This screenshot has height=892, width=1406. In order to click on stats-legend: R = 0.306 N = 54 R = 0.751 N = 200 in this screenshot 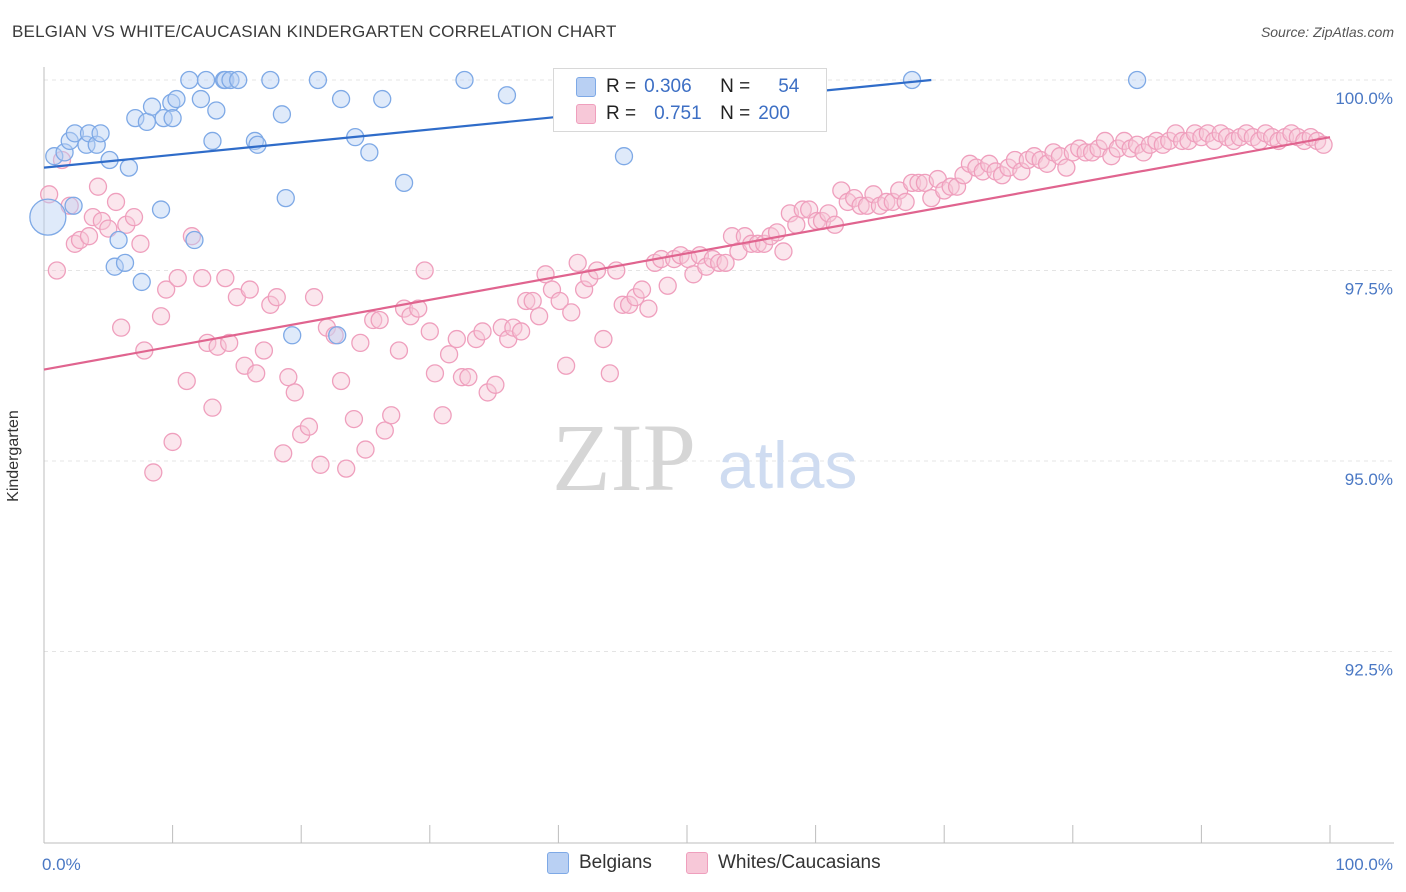, I will do `click(690, 100)`.